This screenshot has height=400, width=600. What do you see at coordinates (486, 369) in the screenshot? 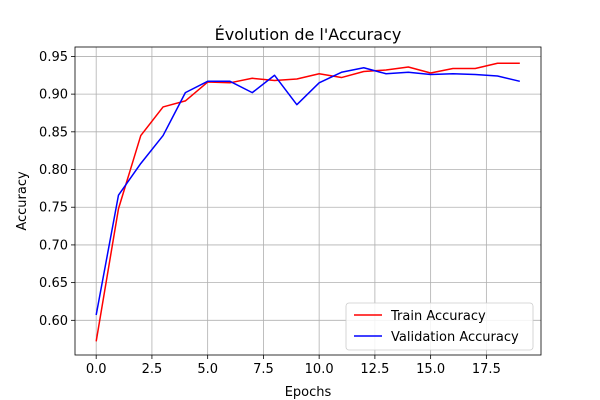
I see `x-tick-label: 17.5` at bounding box center [486, 369].